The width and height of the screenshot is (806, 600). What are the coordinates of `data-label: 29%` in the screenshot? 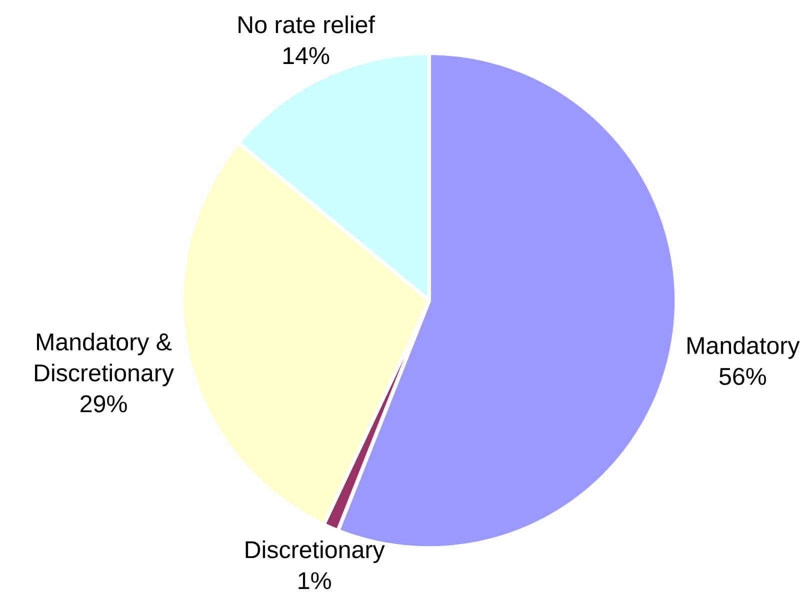 It's located at (103, 403).